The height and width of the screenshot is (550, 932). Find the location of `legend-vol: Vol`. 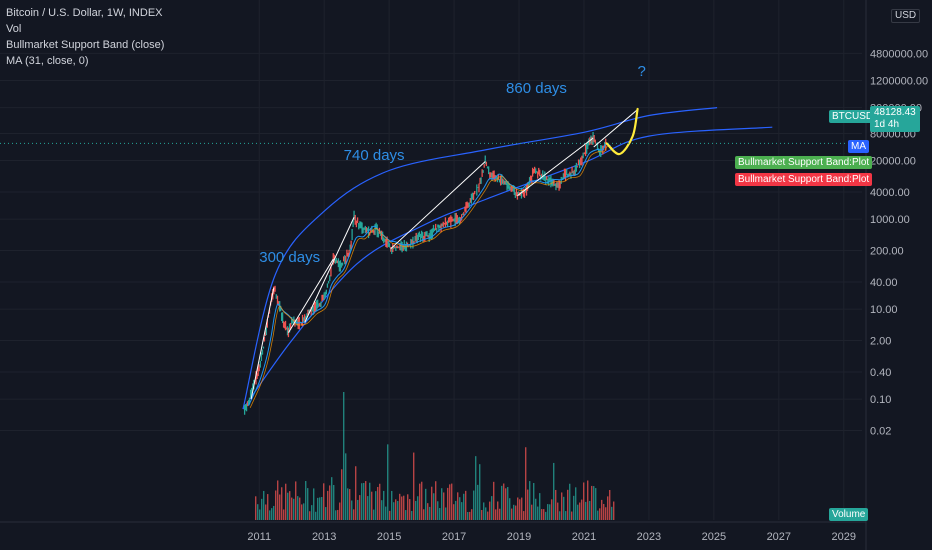

legend-vol: Vol is located at coordinates (14, 29).